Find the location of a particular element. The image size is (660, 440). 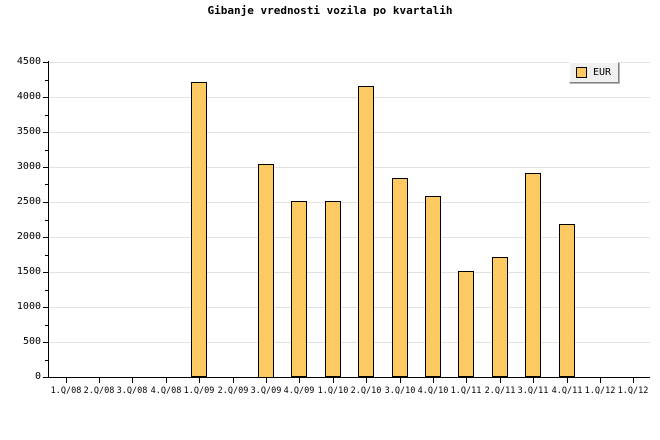

legend: EUR is located at coordinates (594, 72).